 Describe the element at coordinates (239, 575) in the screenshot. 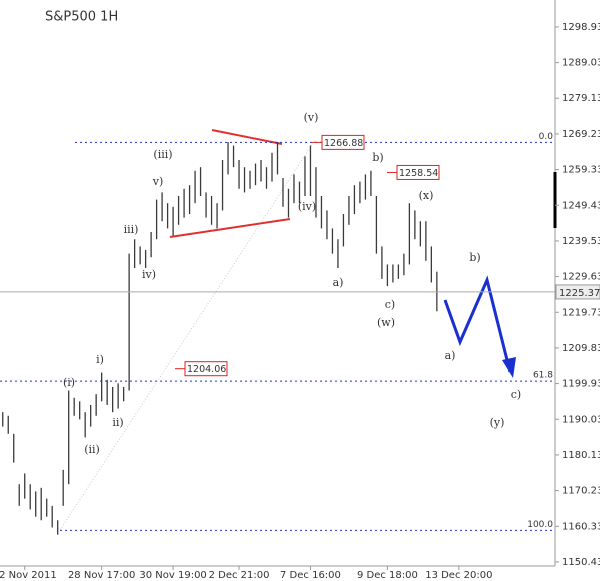

I see `x-tick-label: 2 Dec 21:00` at that location.